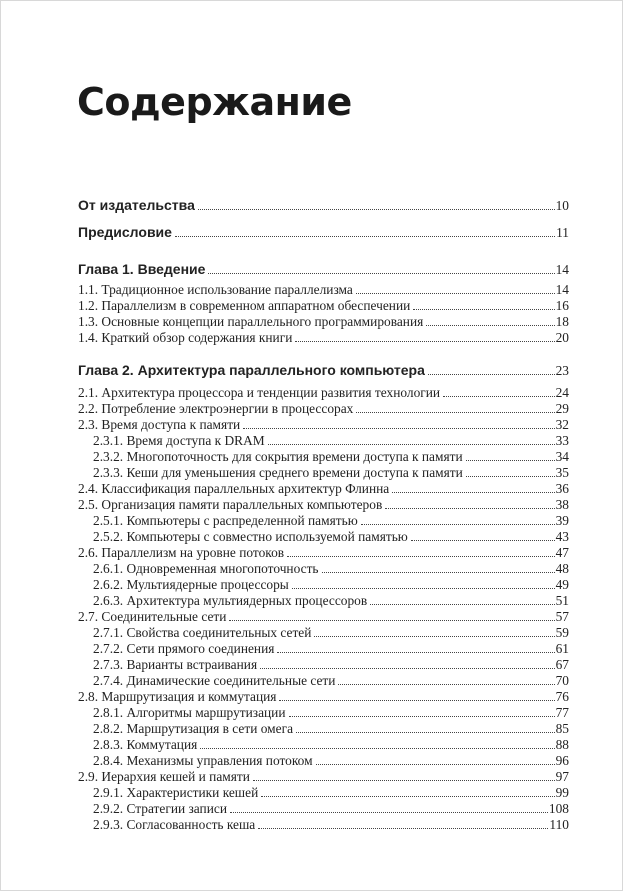 This screenshot has width=623, height=891. I want to click on toc-entry-page: 23, so click(562, 370).